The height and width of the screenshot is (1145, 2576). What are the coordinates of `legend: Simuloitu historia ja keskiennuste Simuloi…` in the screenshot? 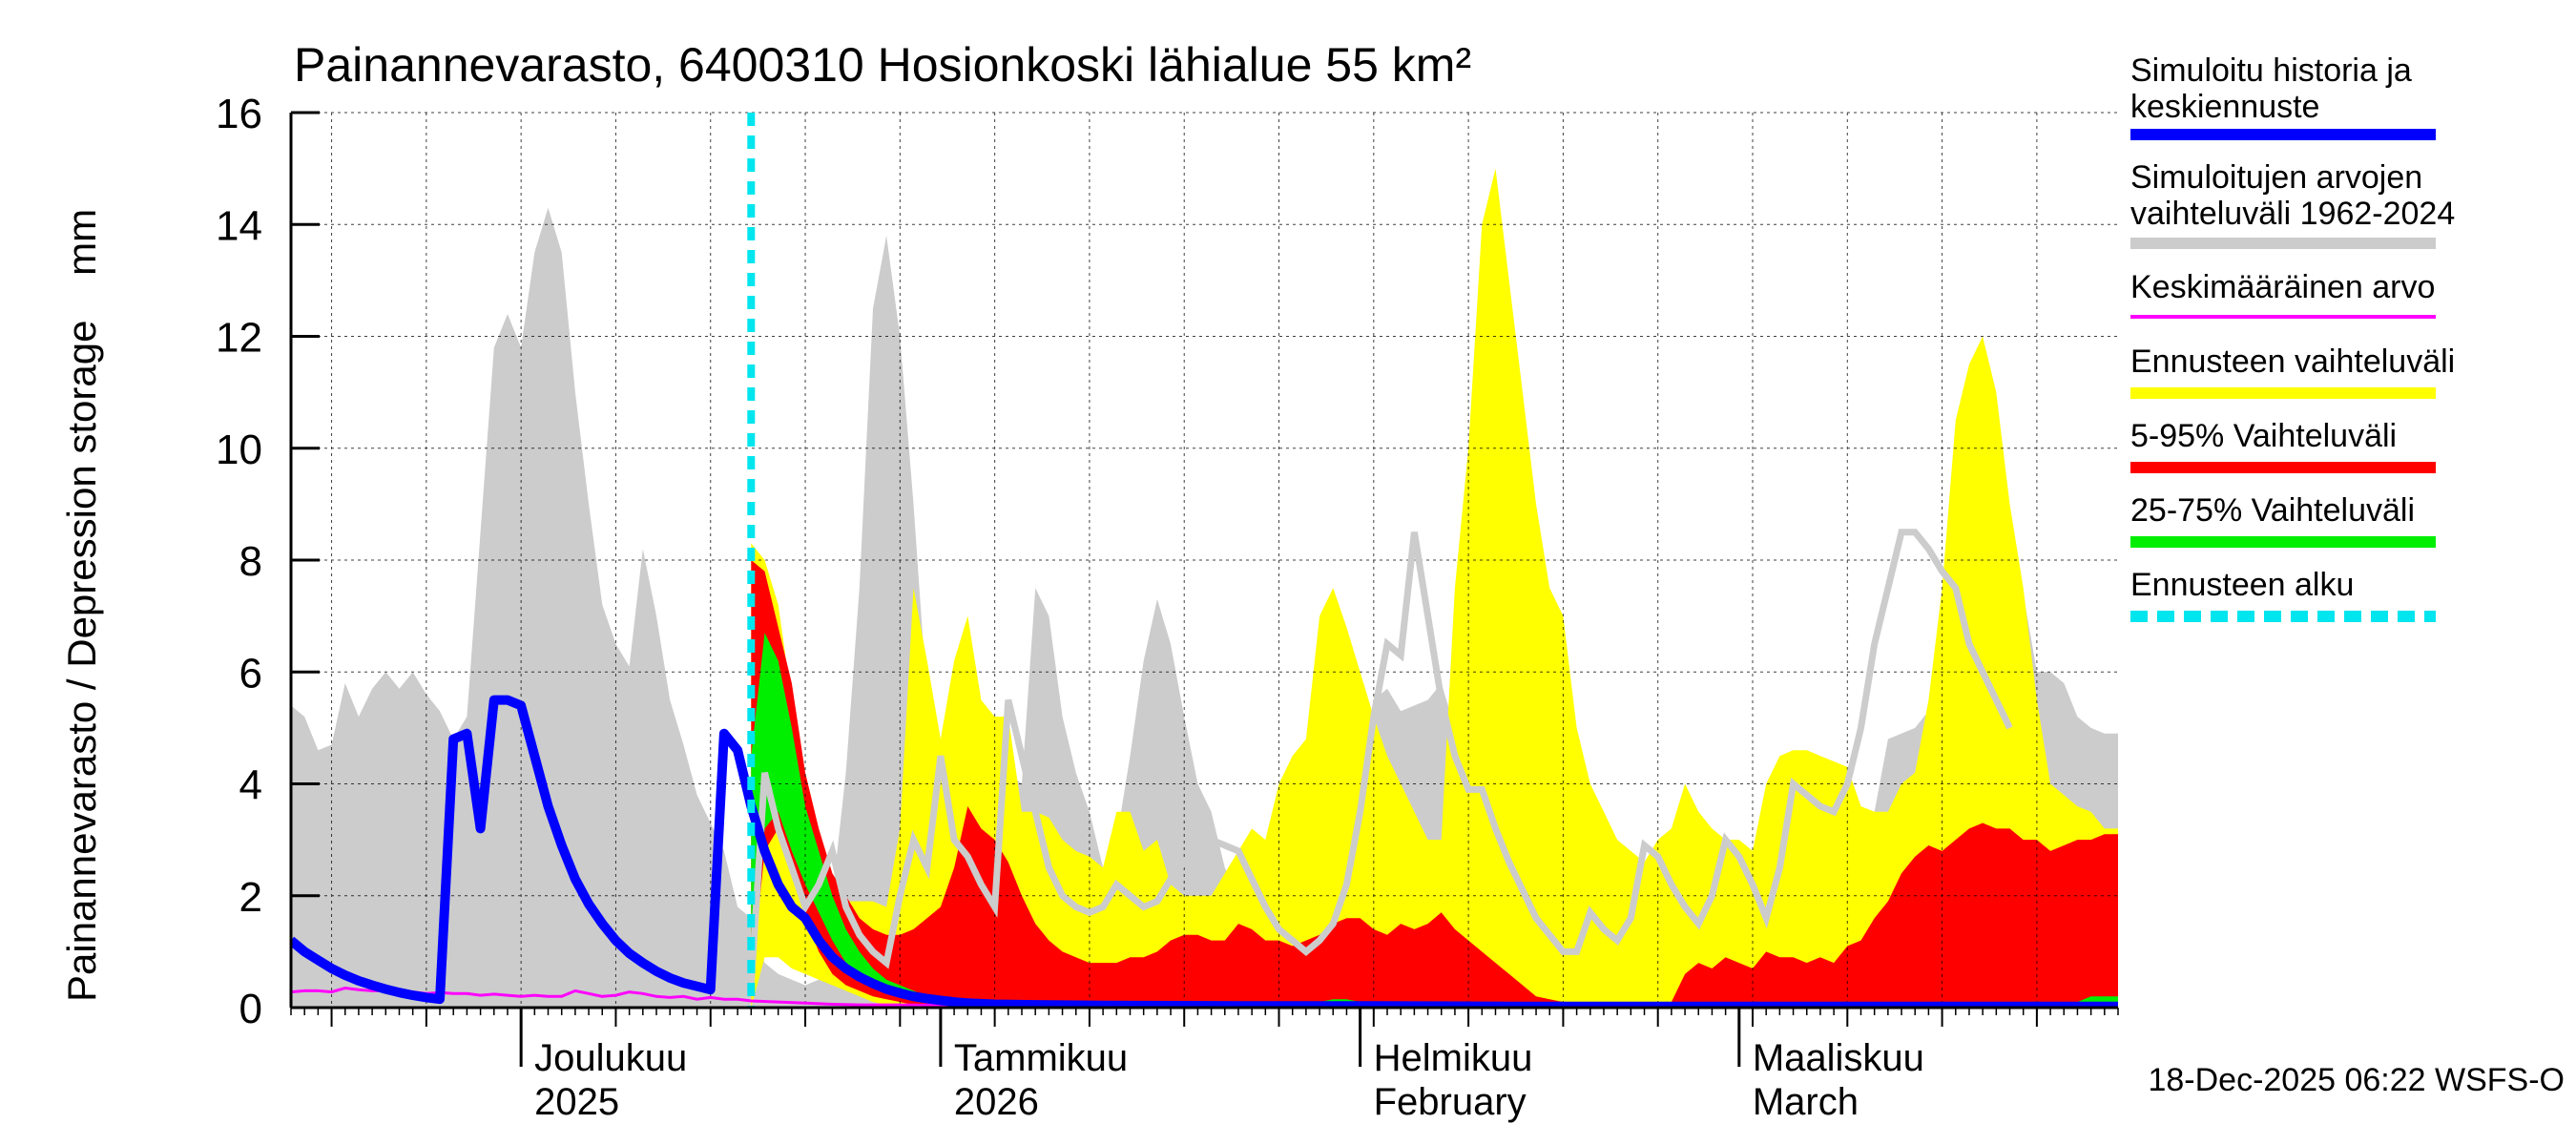 It's located at (2292, 337).